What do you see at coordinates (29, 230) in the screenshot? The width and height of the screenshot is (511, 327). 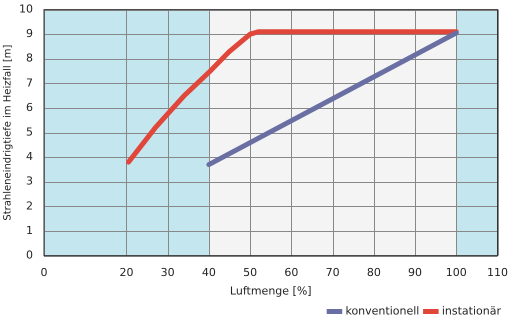 I see `y-tick-label: 1` at bounding box center [29, 230].